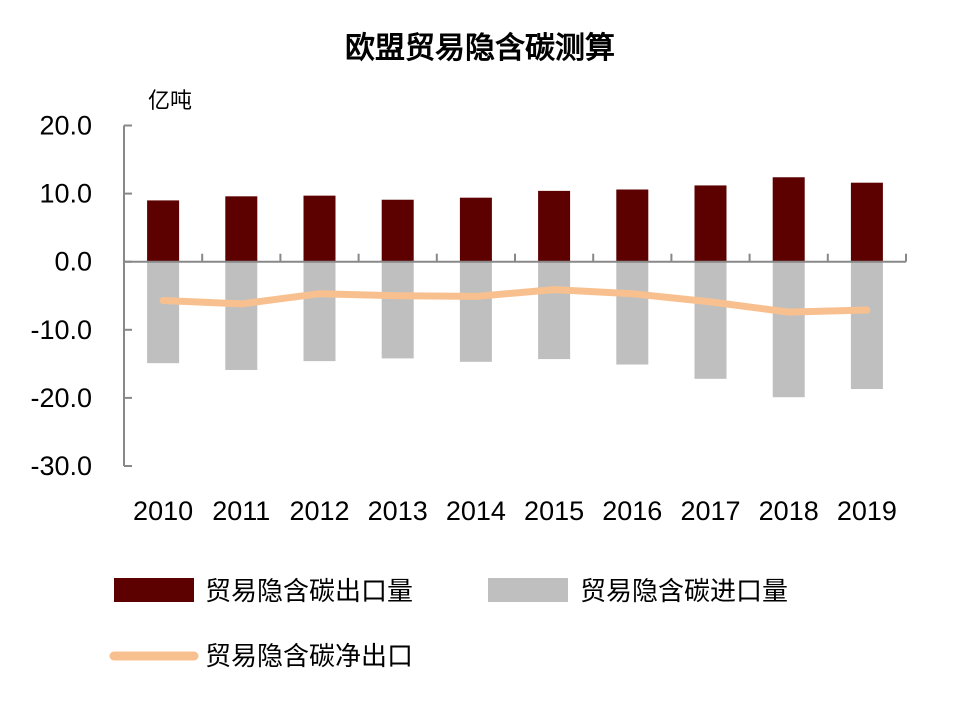  I want to click on legend-swatch-export, so click(154, 590).